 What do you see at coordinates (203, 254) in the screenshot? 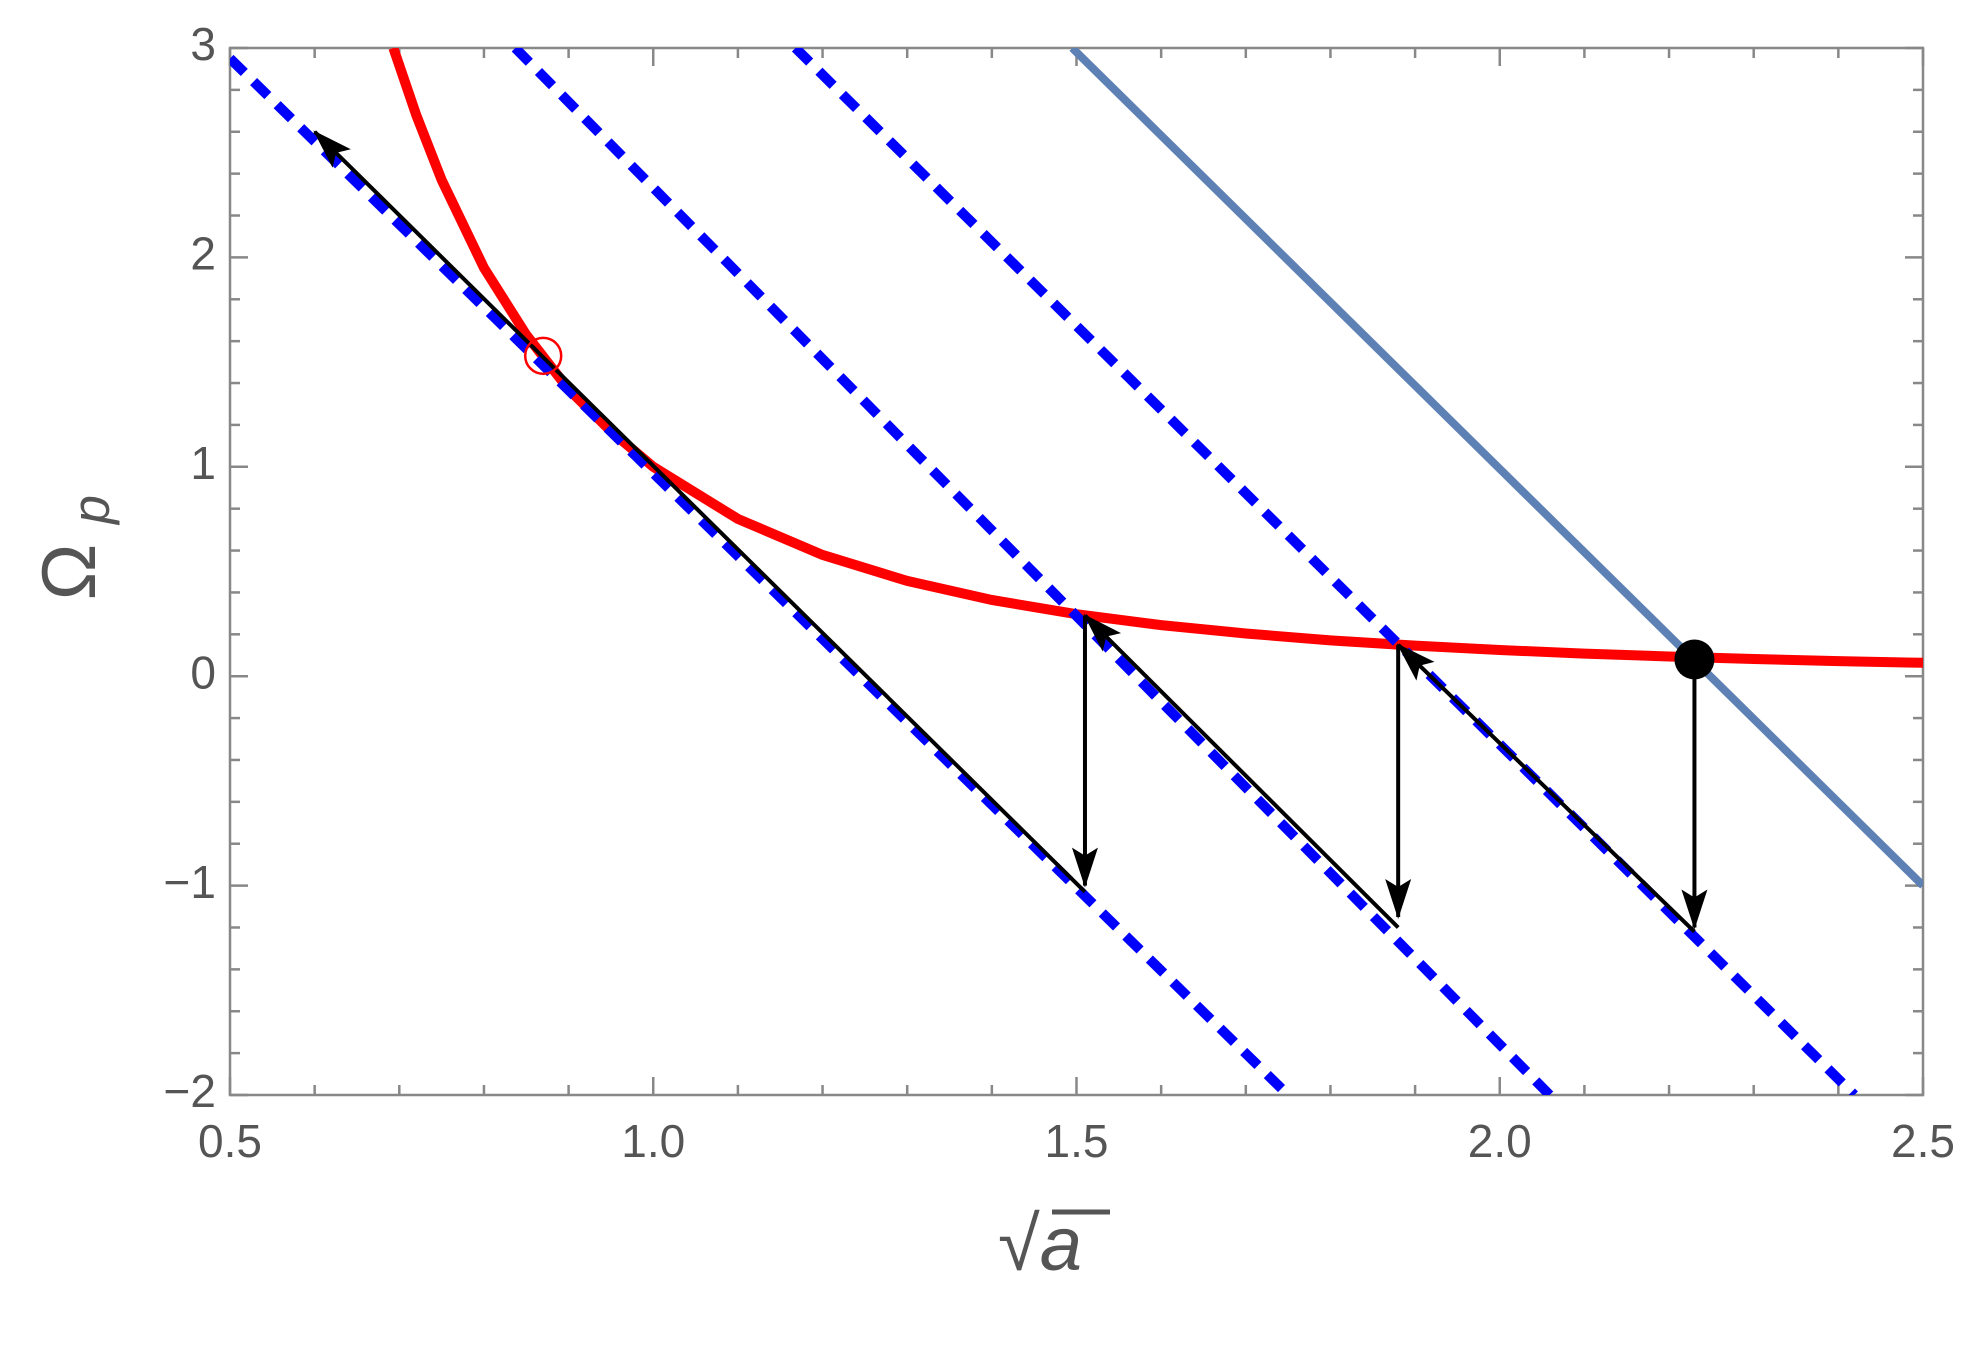
I see `y-tick-label: 2` at bounding box center [203, 254].